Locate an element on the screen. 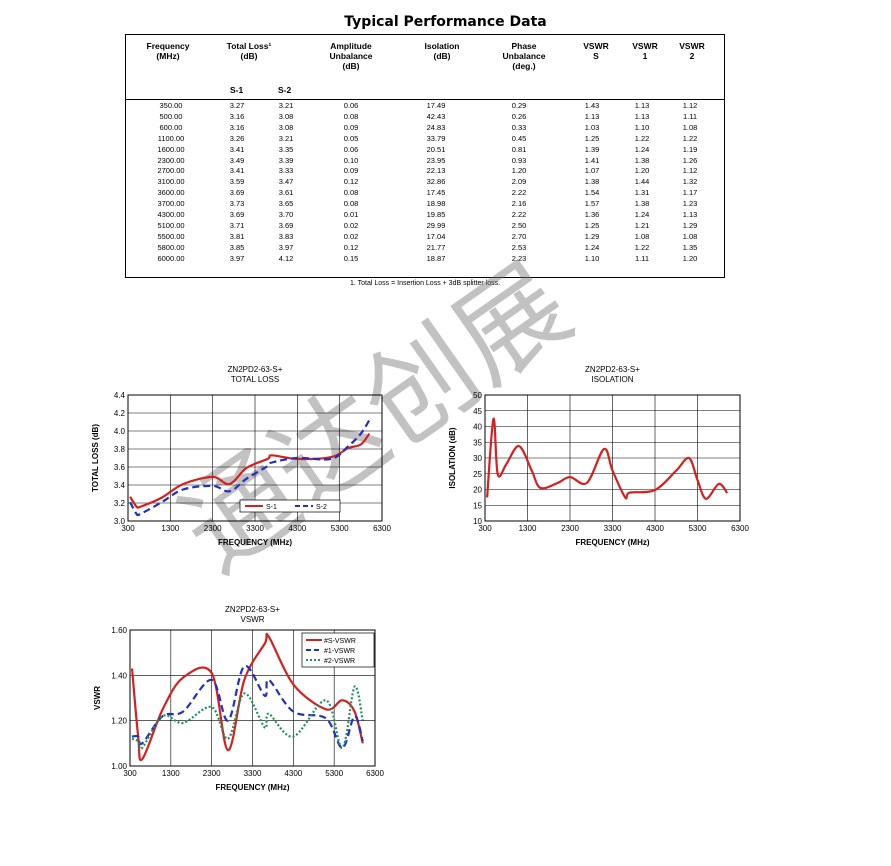 The image size is (891, 866). series-line-s2 is located at coordinates (250, 468).